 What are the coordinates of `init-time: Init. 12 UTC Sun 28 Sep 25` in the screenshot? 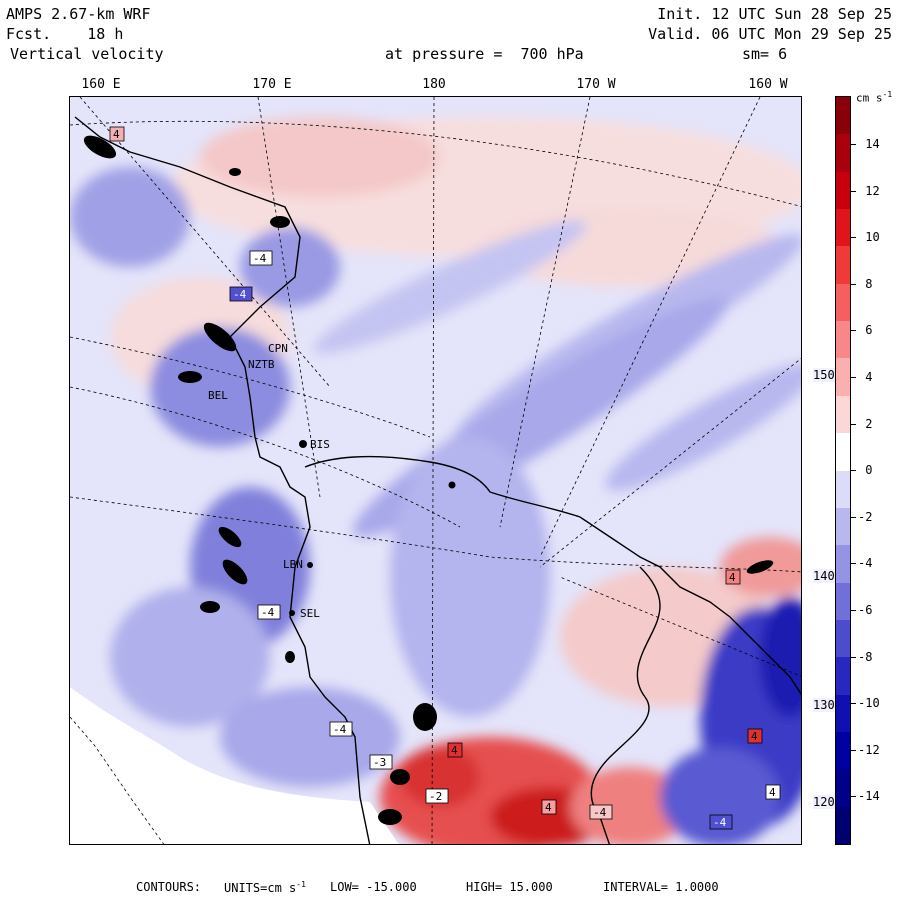 It's located at (774, 14).